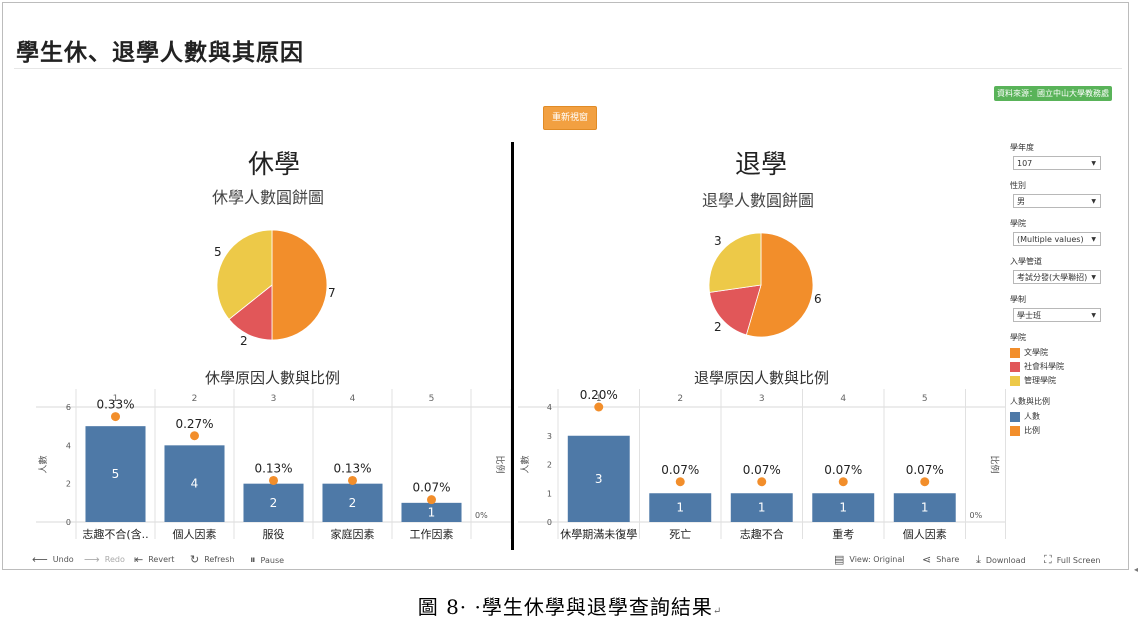 The height and width of the screenshot is (623, 1140). What do you see at coordinates (267, 559) in the screenshot?
I see `pause-button: ⏸ Pause` at bounding box center [267, 559].